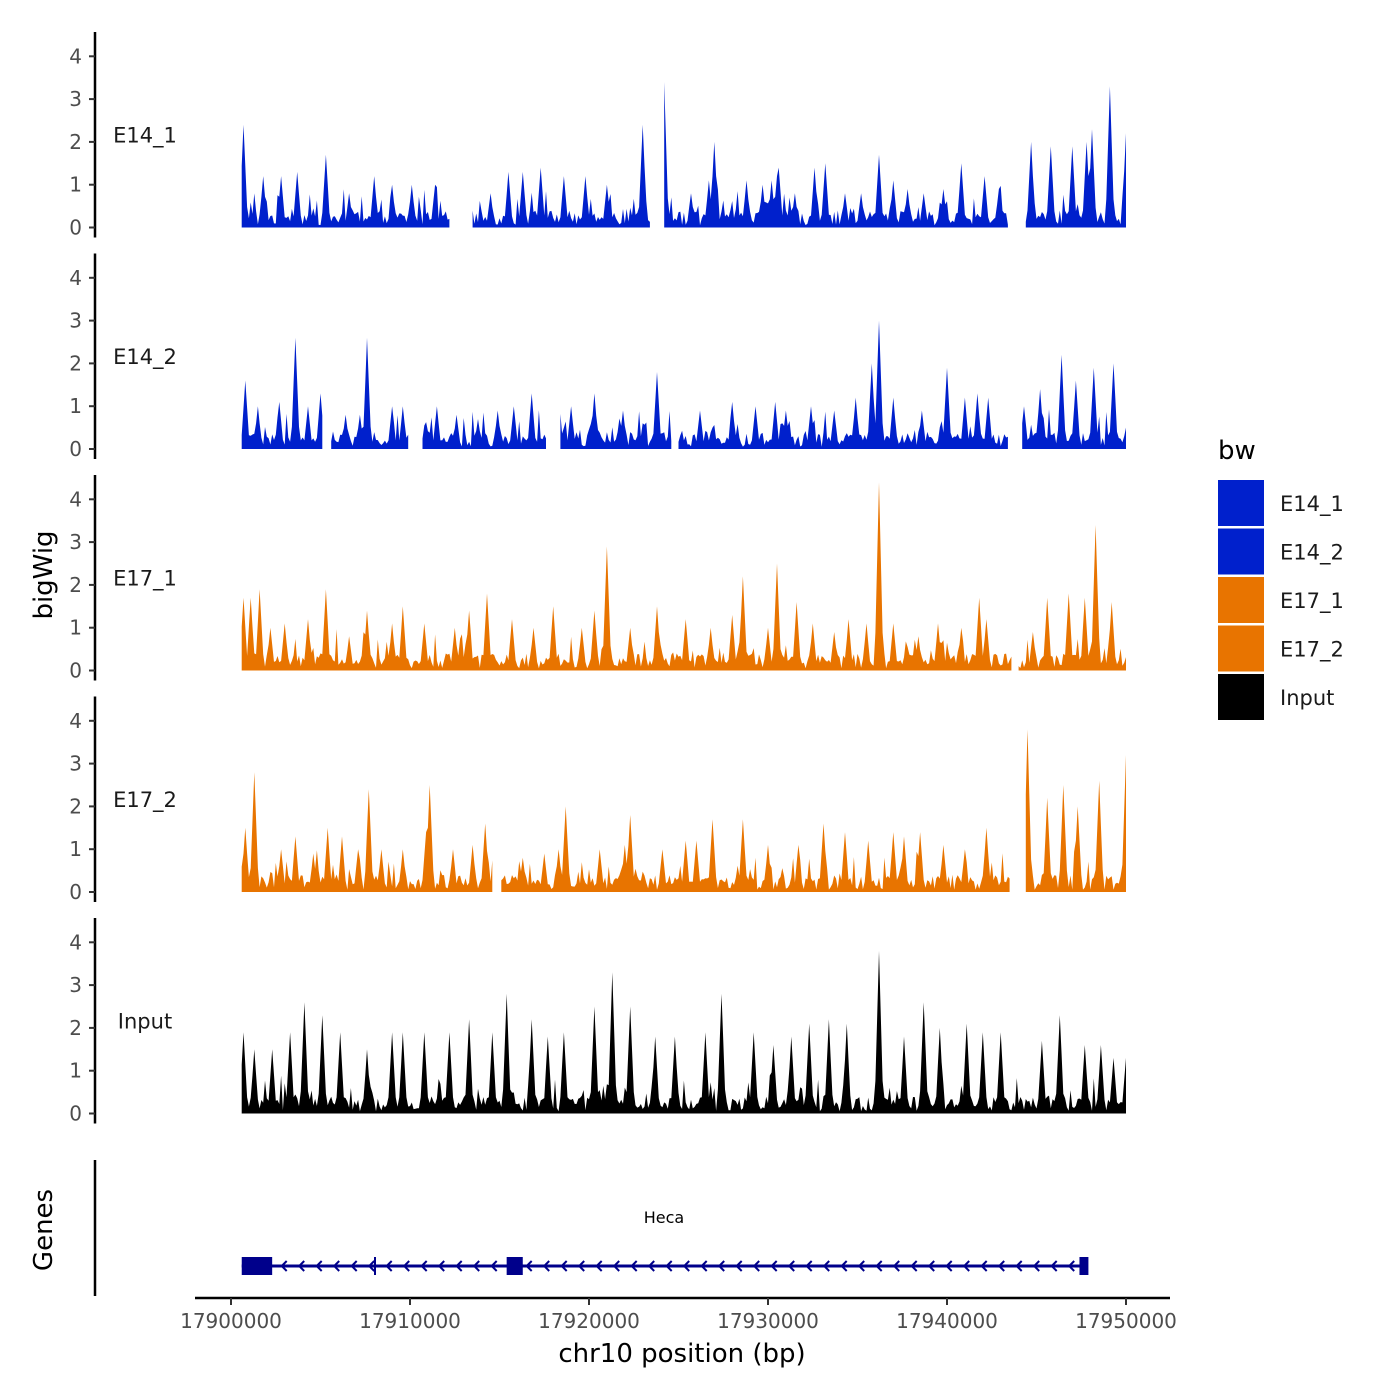 This screenshot has width=1400, height=1400. Describe the element at coordinates (145, 357) in the screenshot. I see `track-label: E14_2` at that location.